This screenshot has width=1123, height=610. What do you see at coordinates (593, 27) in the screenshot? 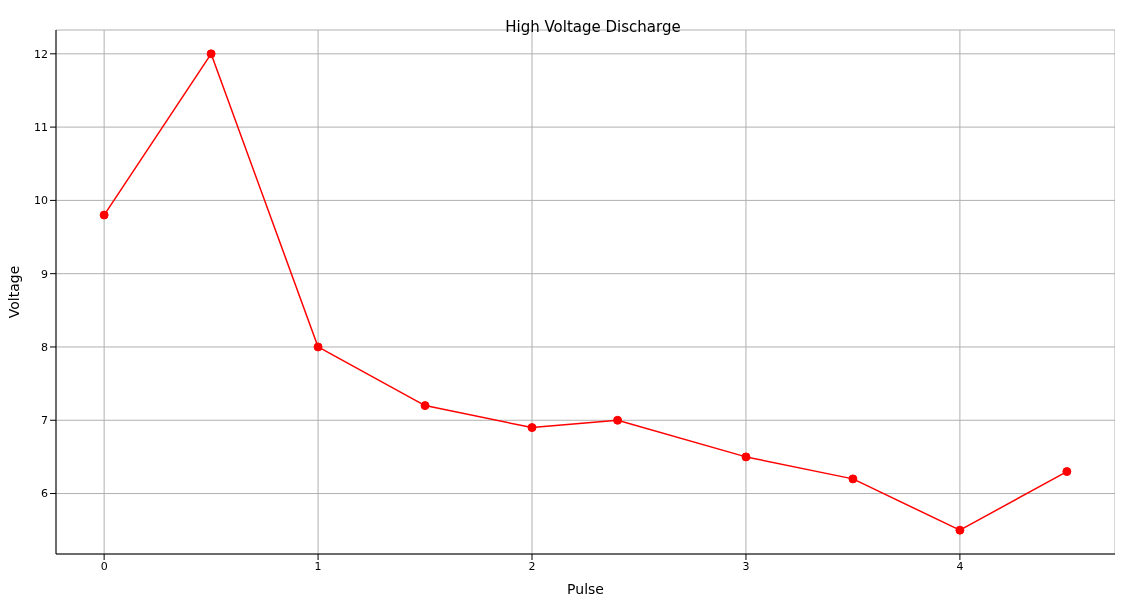
I see `chart-title: High Voltage Discharge` at bounding box center [593, 27].